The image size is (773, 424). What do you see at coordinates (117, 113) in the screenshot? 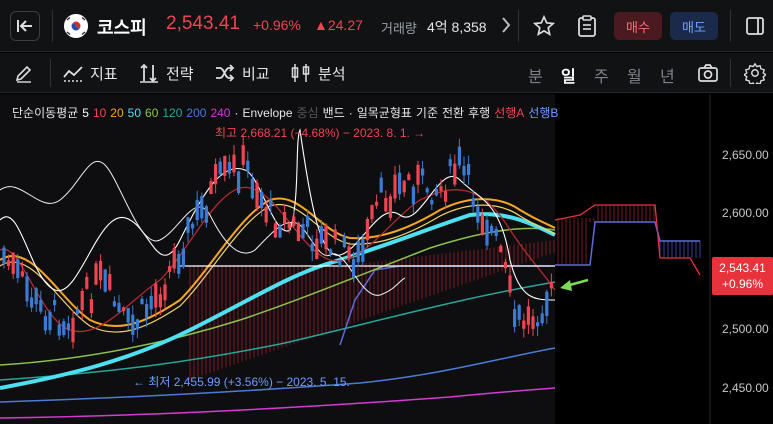
I see `legend-ma-20: 20` at bounding box center [117, 113].